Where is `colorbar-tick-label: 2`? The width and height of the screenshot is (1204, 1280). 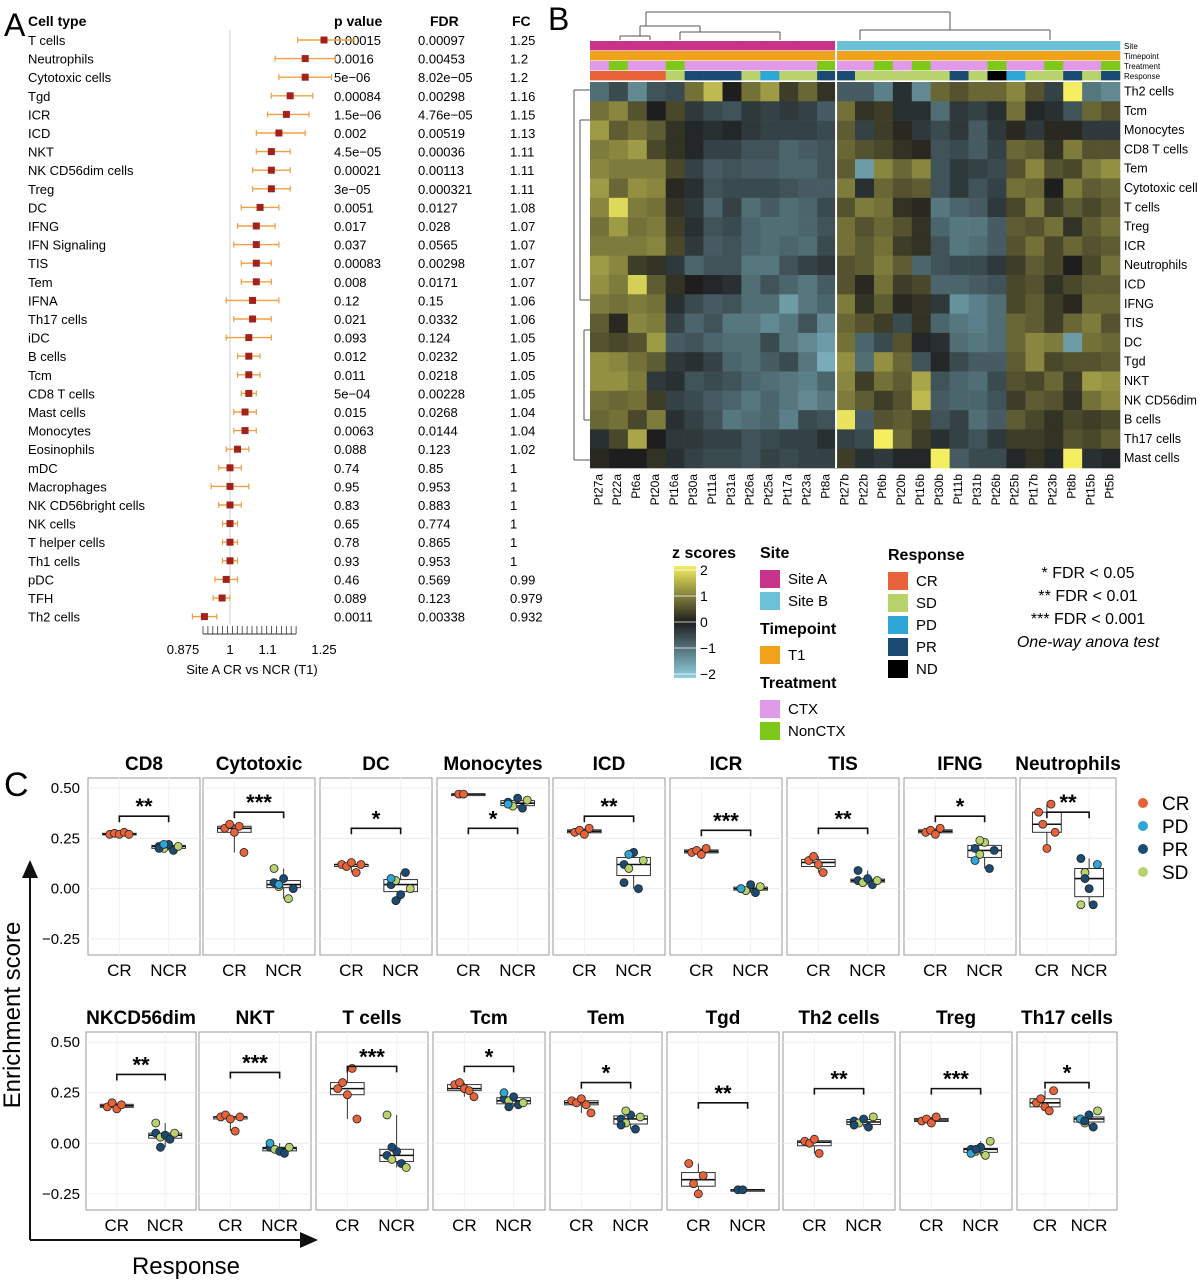
colorbar-tick-label: 2 is located at coordinates (704, 570).